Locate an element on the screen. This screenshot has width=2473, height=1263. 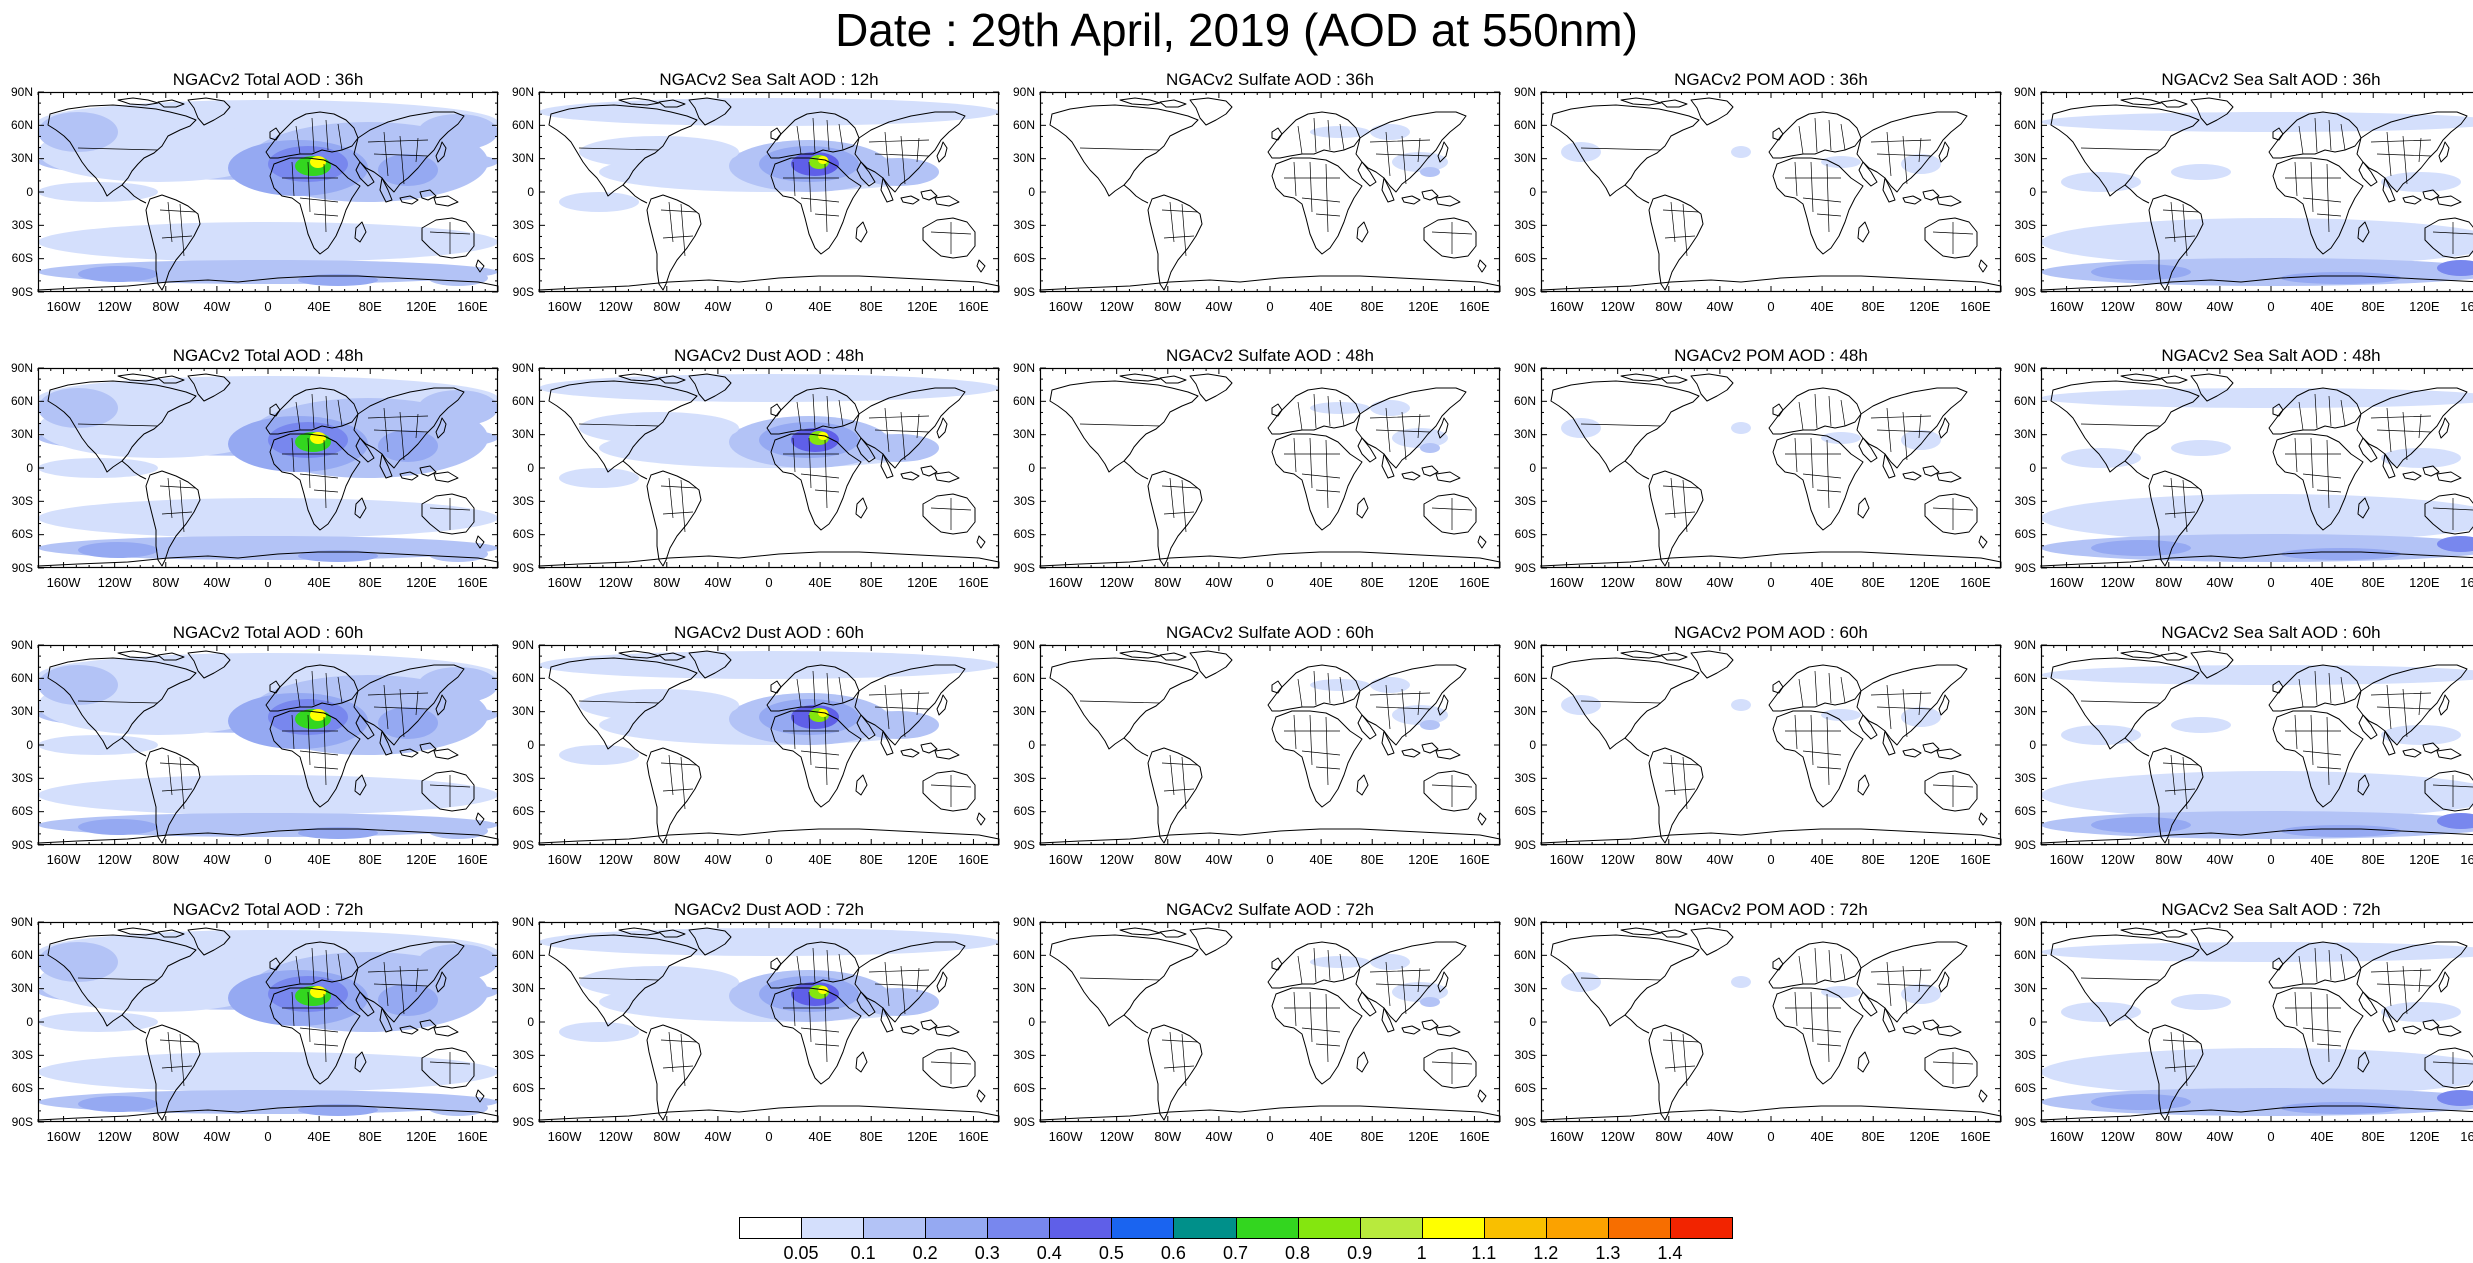
lat-label: 60N is located at coordinates (18, 401).